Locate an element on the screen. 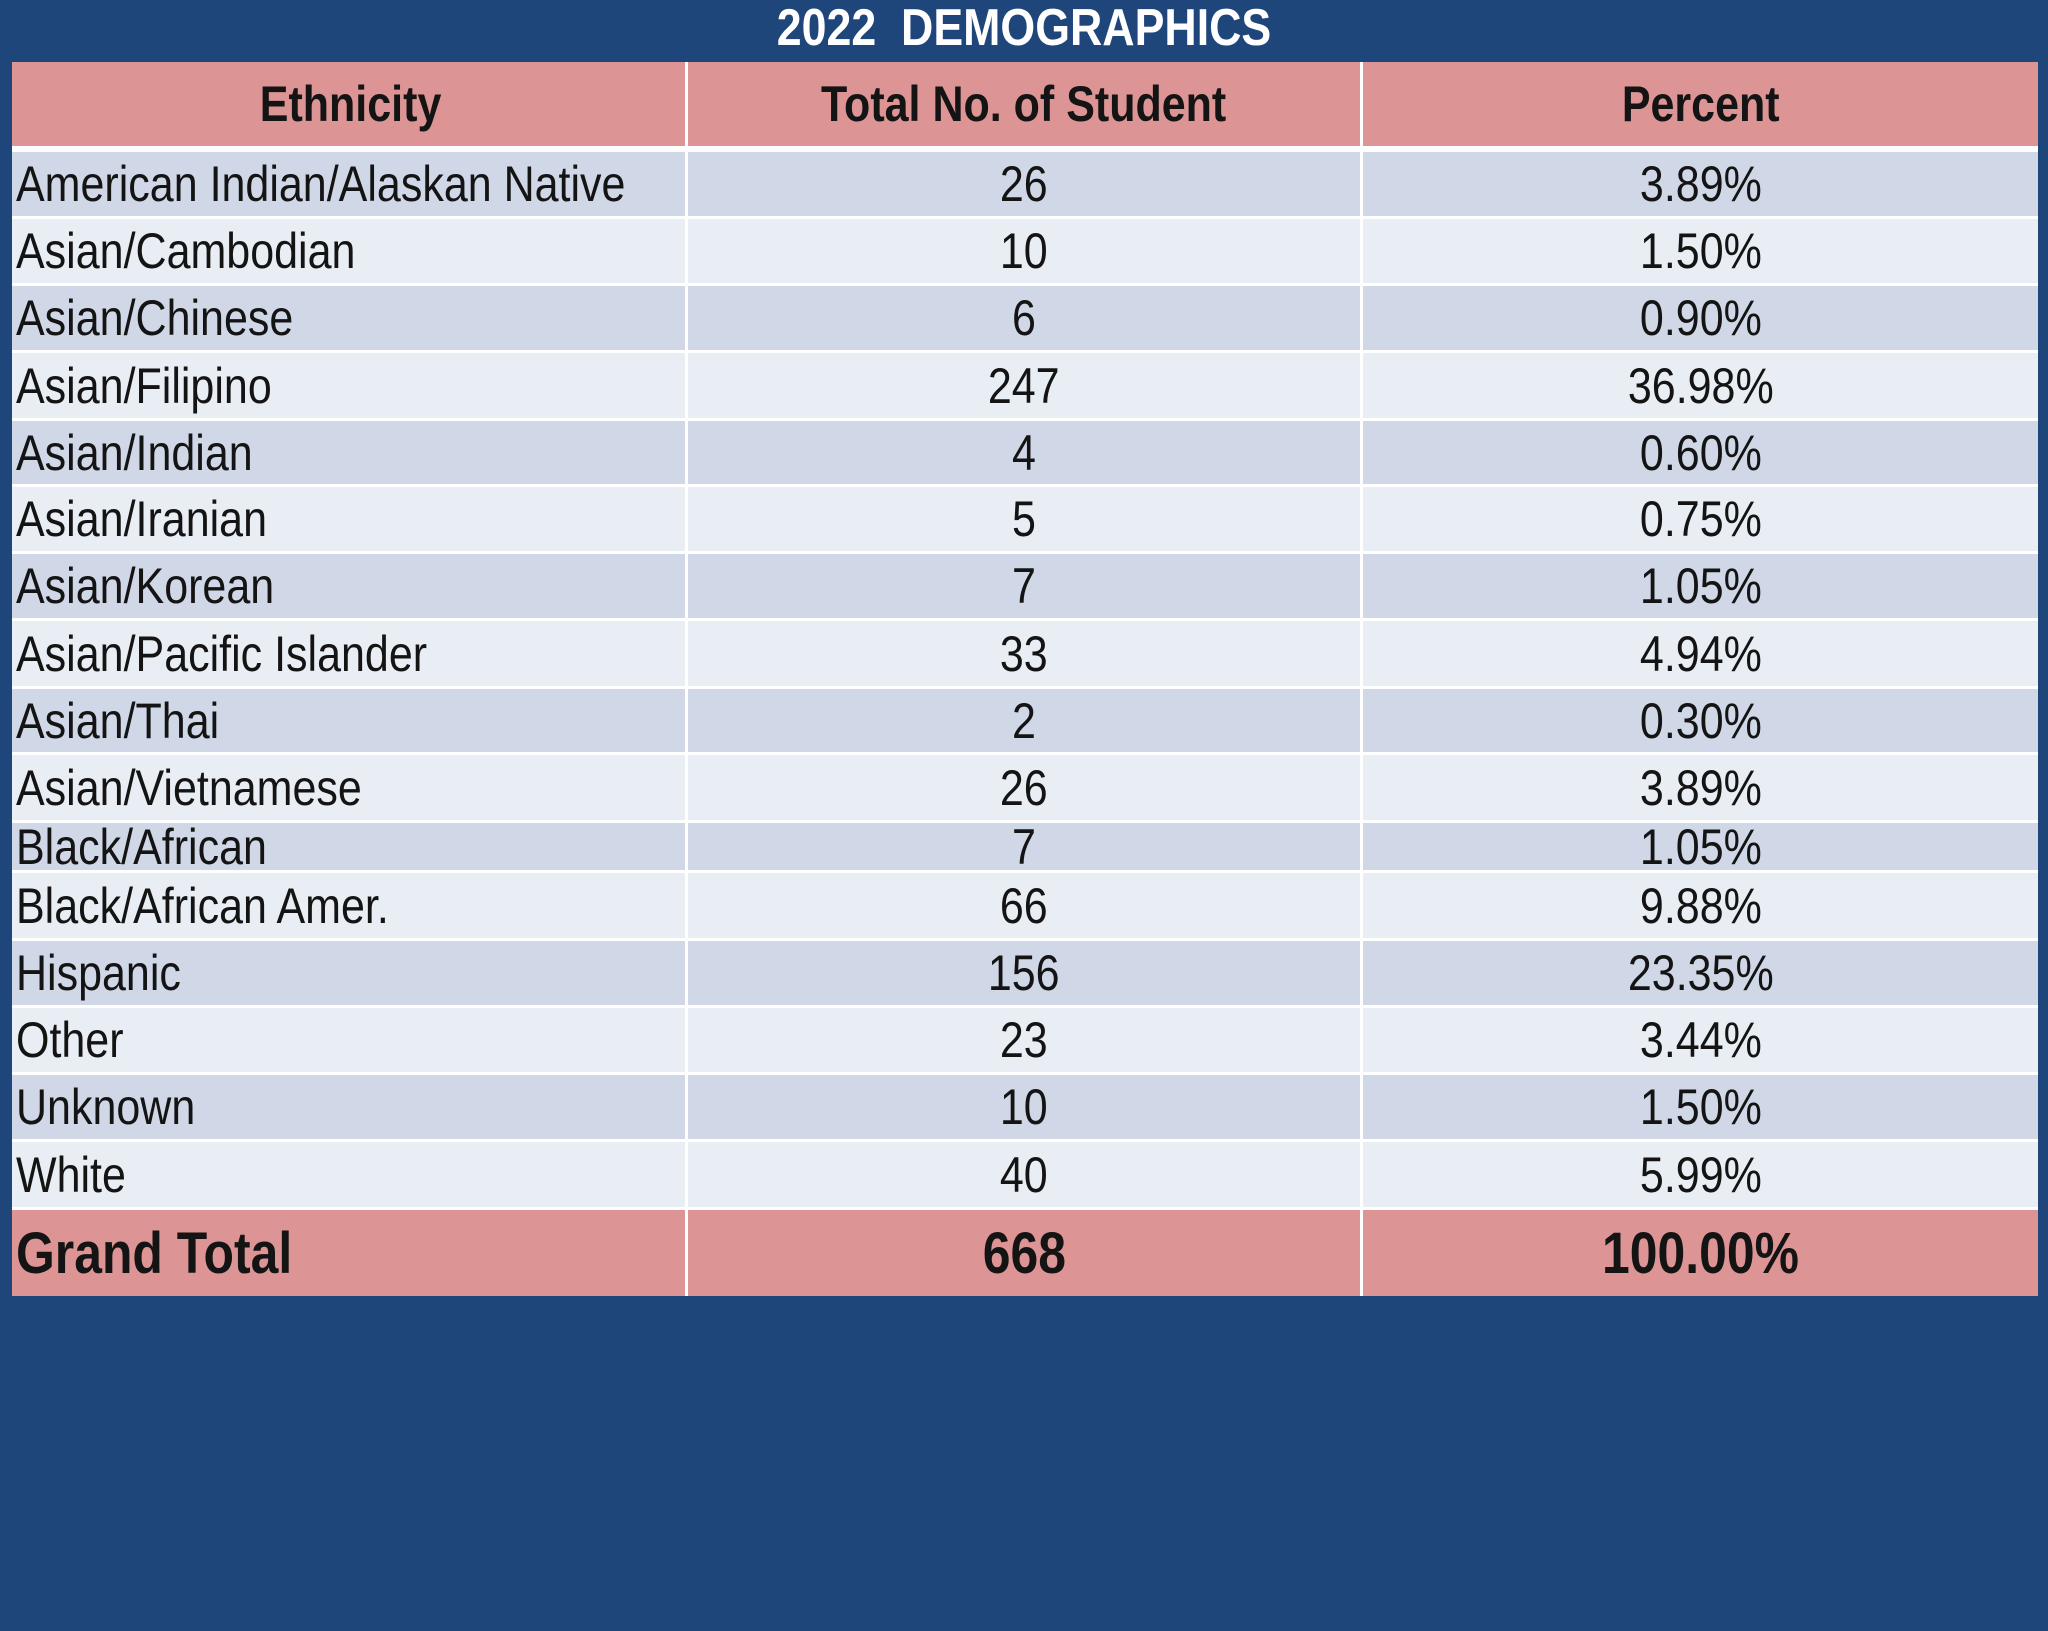 Image resolution: width=2048 pixels, height=1631 pixels. table-row: Asian/Vietnamese 26 3.89% is located at coordinates (1025, 789).